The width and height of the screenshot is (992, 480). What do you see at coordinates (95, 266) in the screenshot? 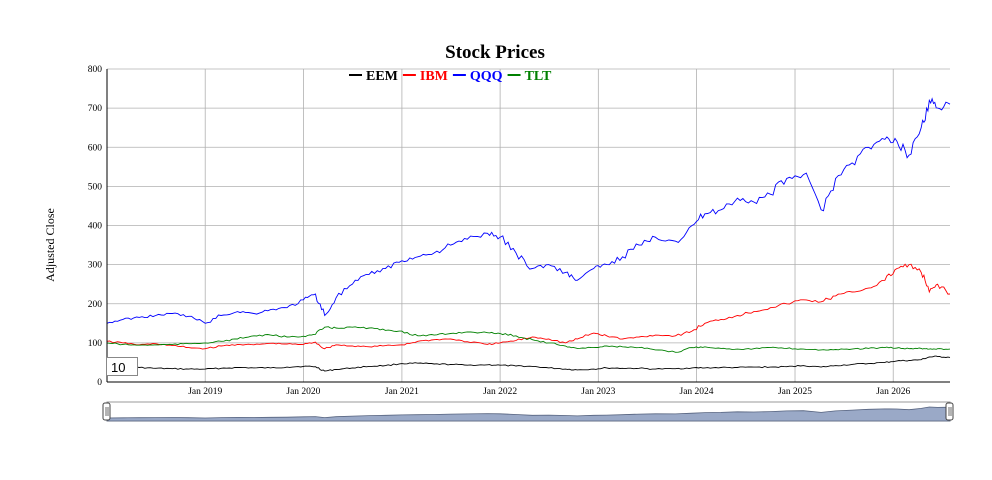
I see `y-tick-label: 300` at bounding box center [95, 266].